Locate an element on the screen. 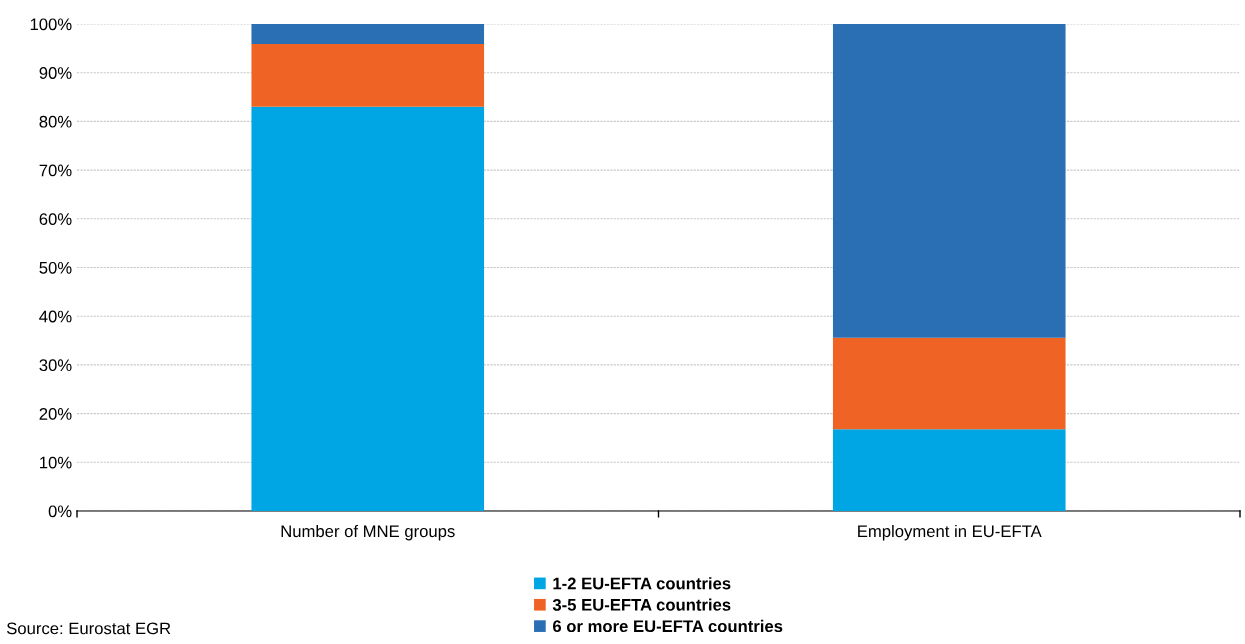  legend-label: 3-5 EU-EFTA countries is located at coordinates (641, 604).